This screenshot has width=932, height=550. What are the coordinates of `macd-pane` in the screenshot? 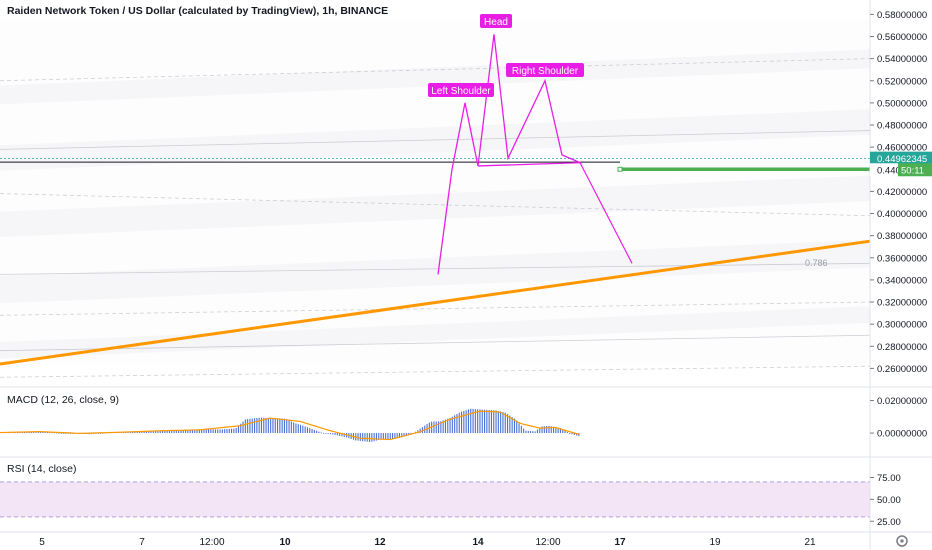 It's located at (290, 425).